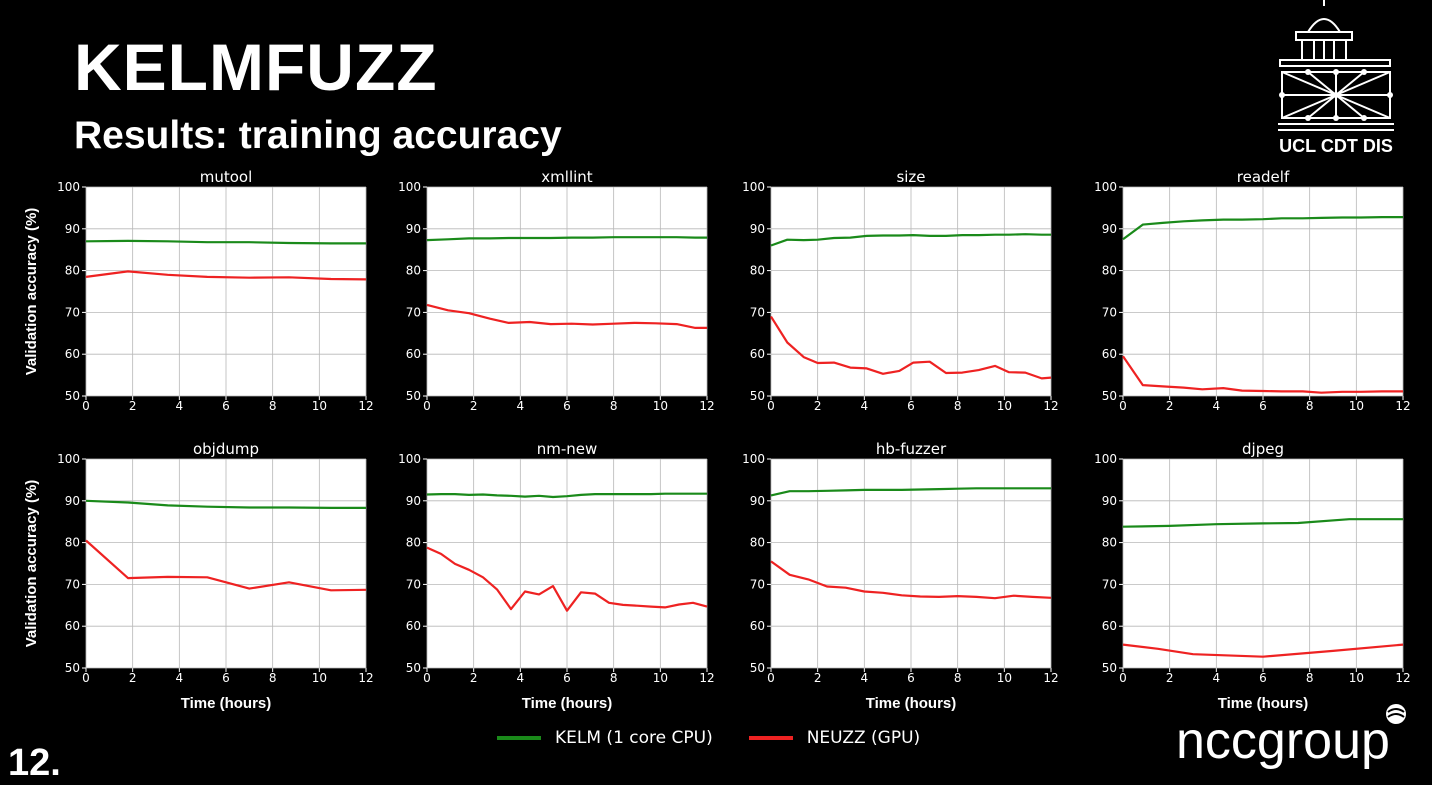  I want to click on chart-title: djpeg, so click(1263, 449).